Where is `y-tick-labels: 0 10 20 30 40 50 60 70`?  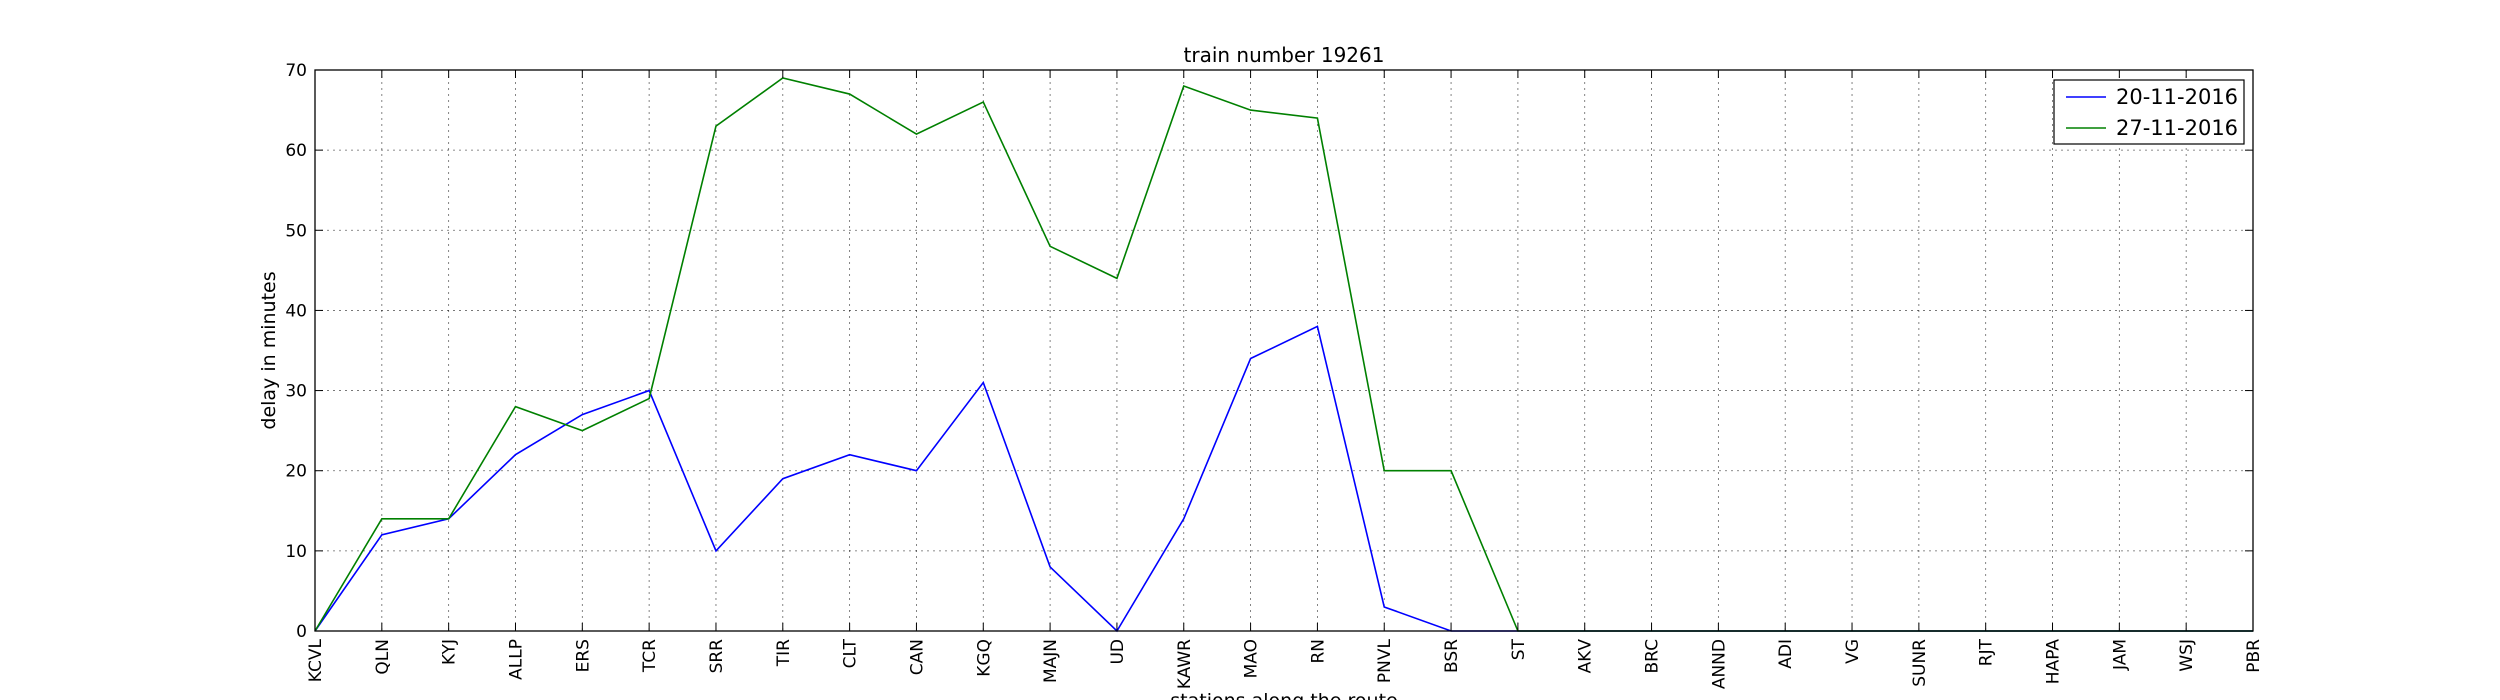
y-tick-labels: 0 10 20 30 40 50 60 70 is located at coordinates (296, 351).